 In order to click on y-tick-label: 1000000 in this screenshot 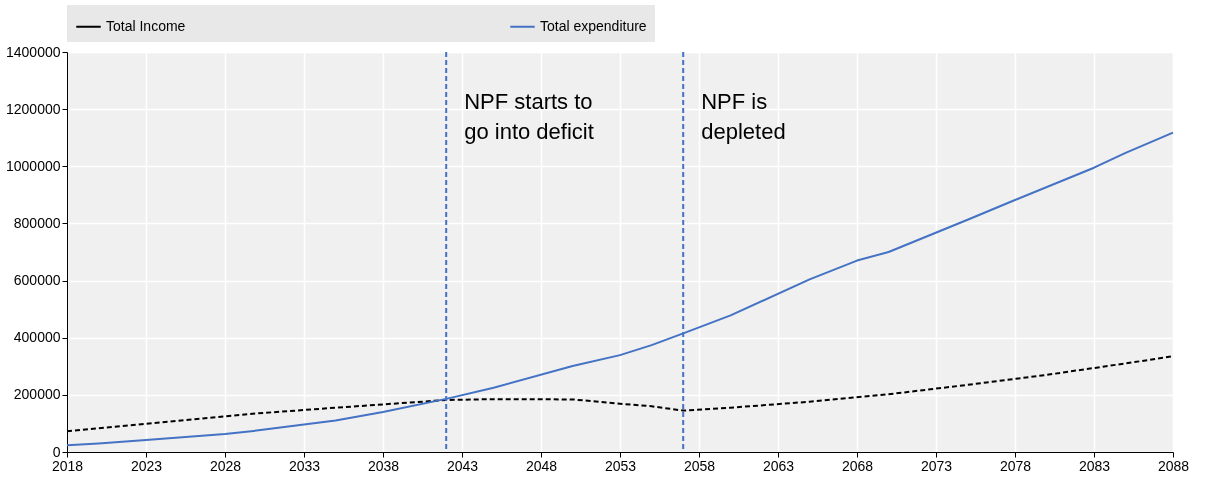, I will do `click(33, 165)`.